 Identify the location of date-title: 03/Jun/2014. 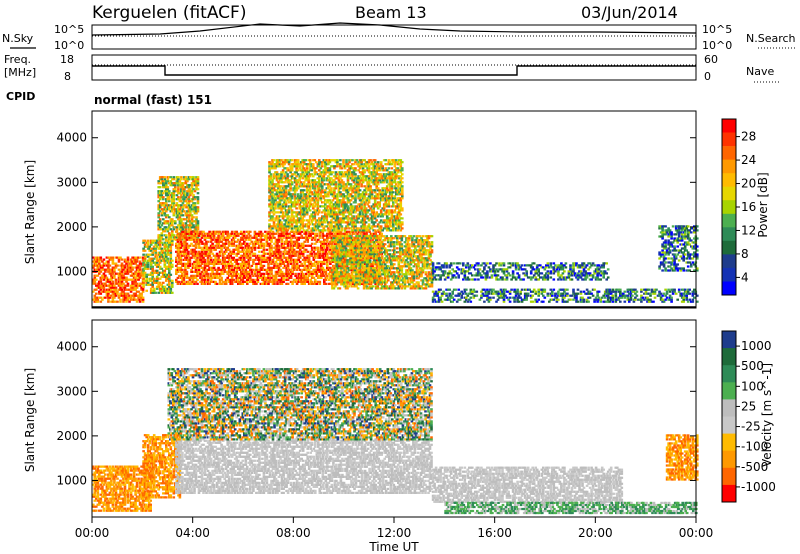
(629, 12).